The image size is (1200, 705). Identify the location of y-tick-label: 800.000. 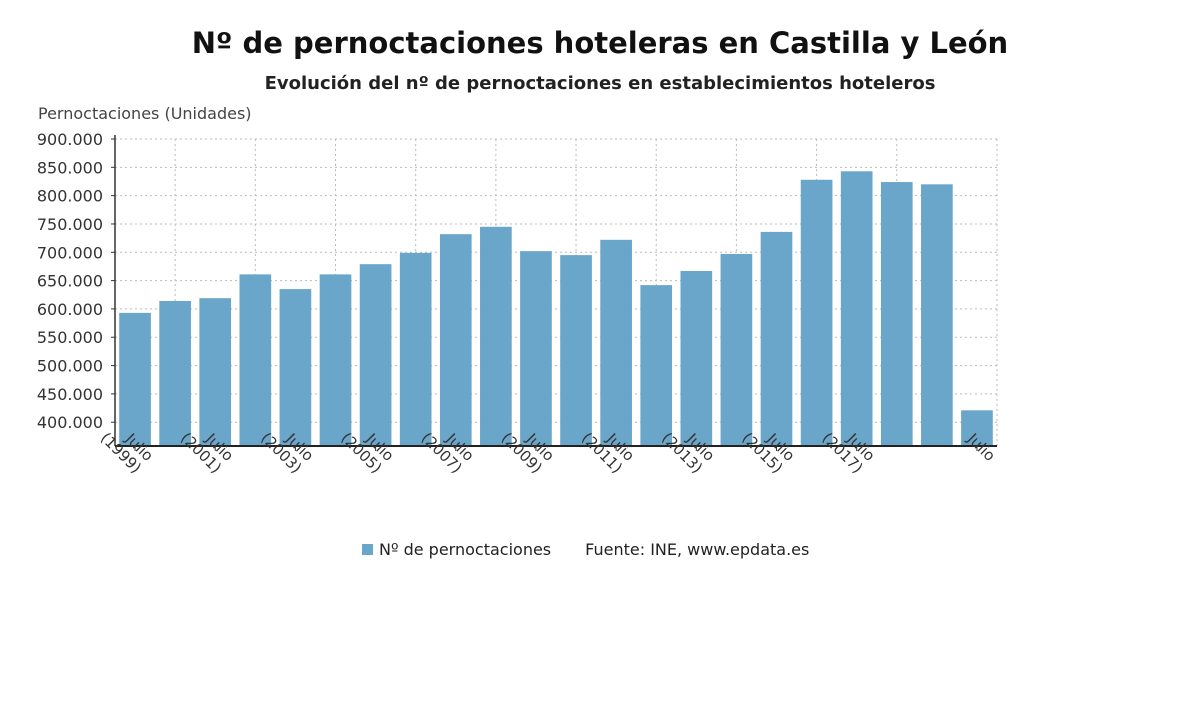
(70, 196).